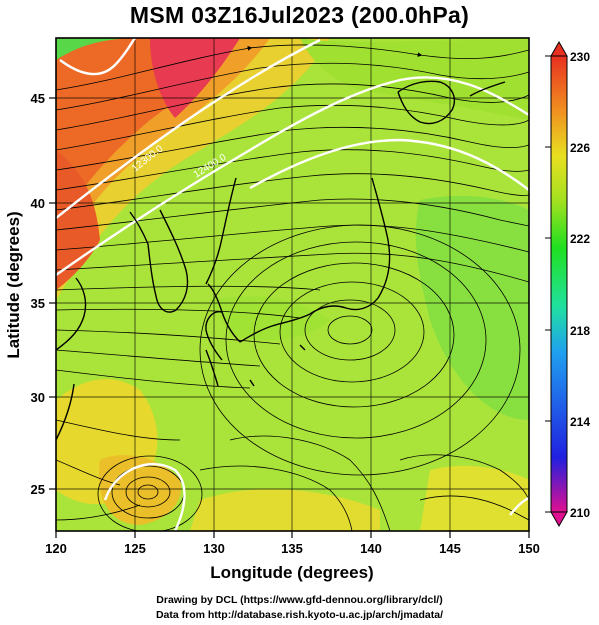 This screenshot has height=625, width=599. Describe the element at coordinates (291, 572) in the screenshot. I see `x-axis-title: Longitude (degrees)` at that location.